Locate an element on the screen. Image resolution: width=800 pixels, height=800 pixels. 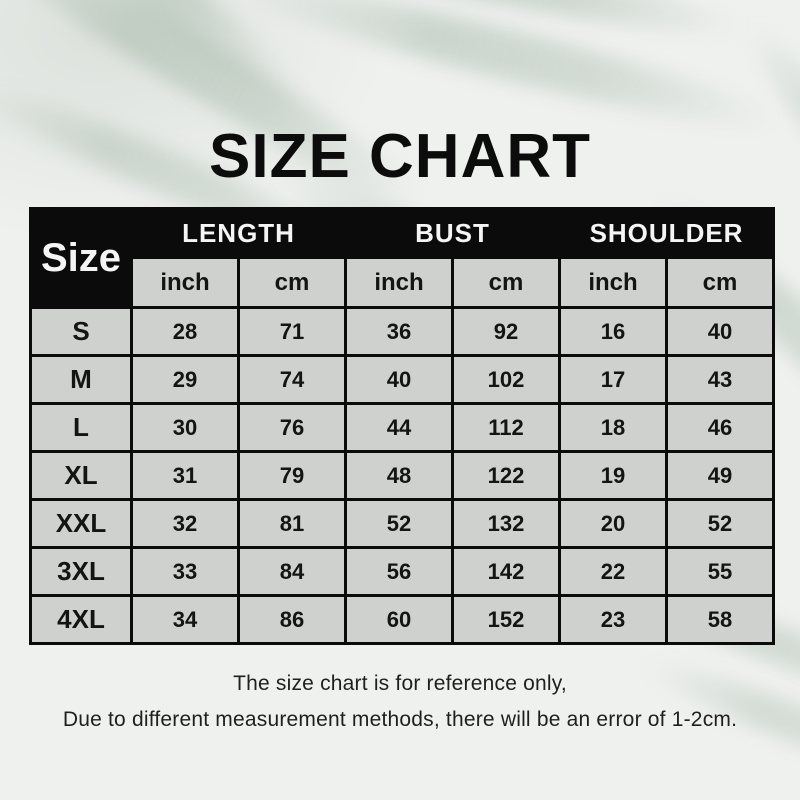
unit-header-length-inch: inch is located at coordinates (185, 282).